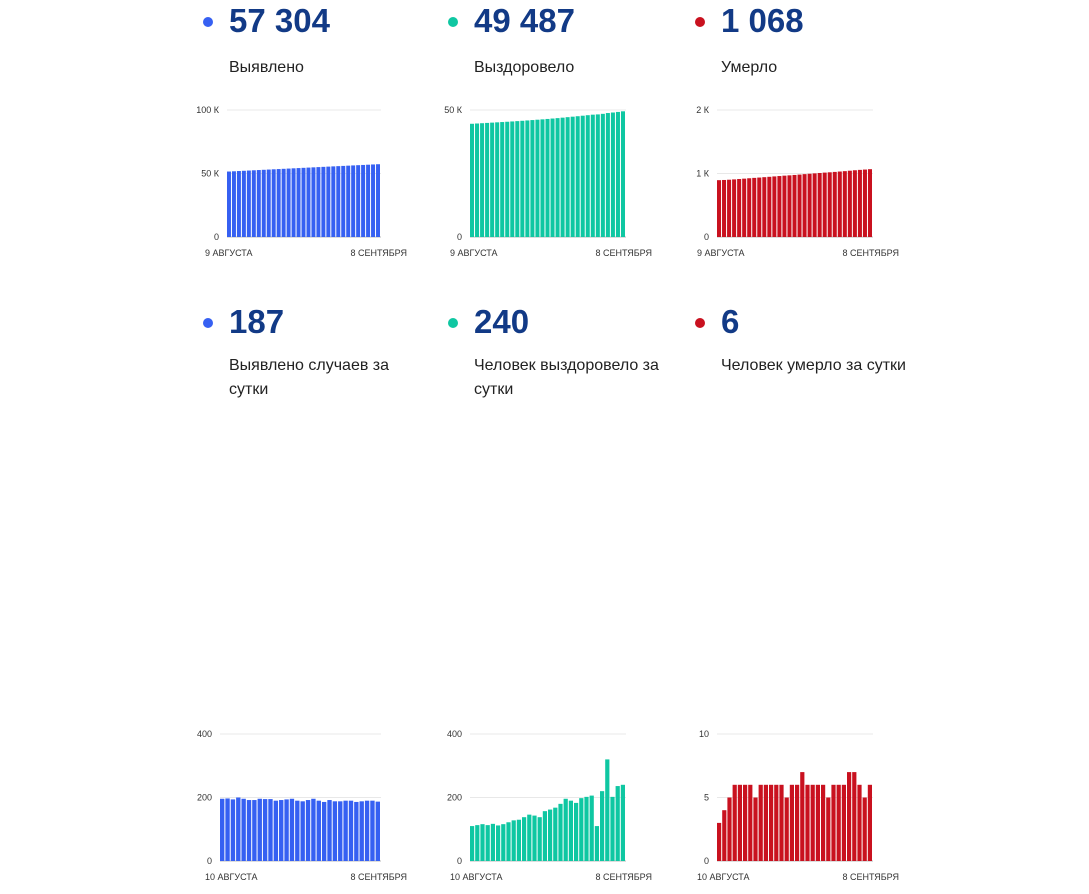  I want to click on stat-value: 6, so click(730, 321).